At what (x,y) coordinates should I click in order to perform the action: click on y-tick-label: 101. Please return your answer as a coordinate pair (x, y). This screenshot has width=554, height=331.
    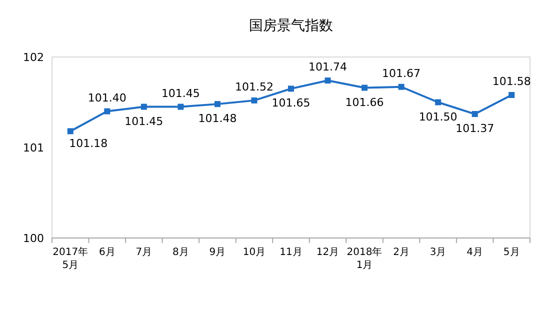
    Looking at the image, I should click on (33, 148).